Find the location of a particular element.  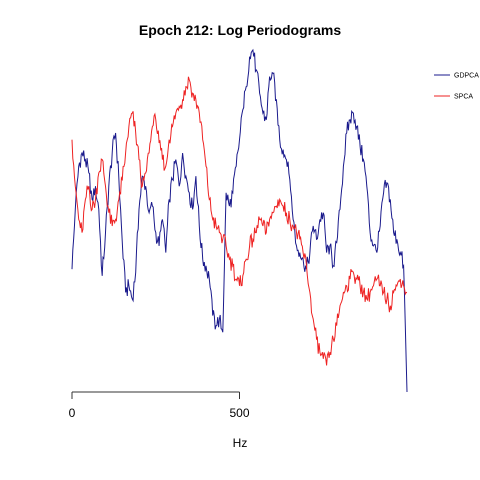

x-axis: 0 500 is located at coordinates (159, 405).